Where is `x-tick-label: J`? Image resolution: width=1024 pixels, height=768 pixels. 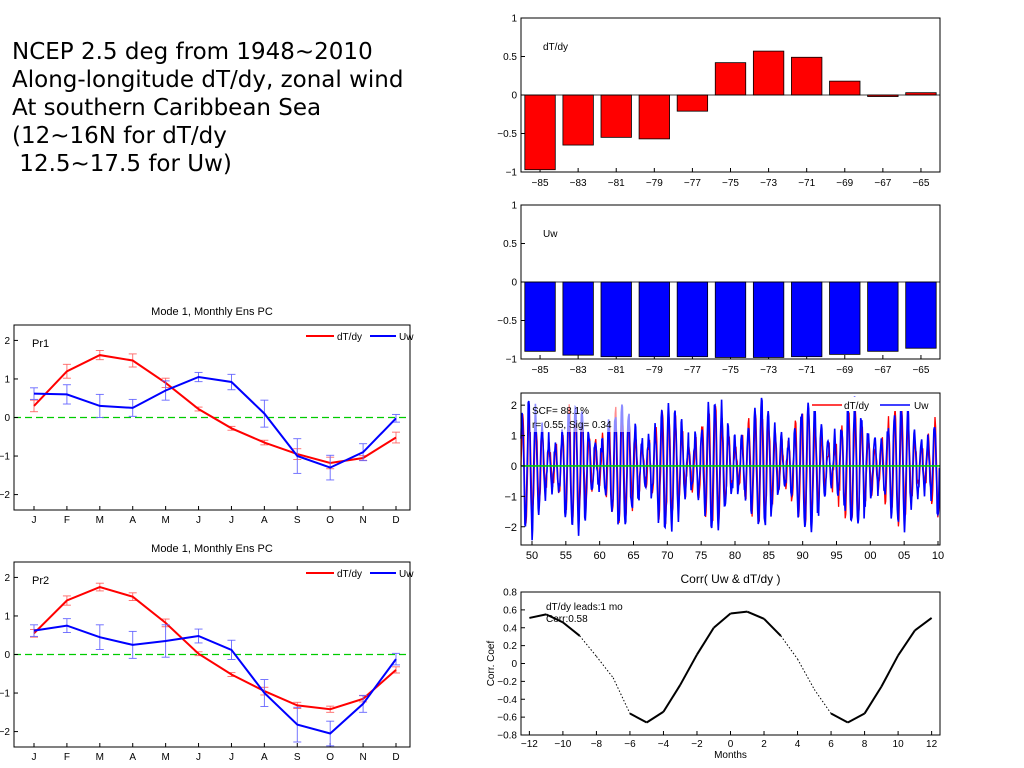 x-tick-label: J is located at coordinates (231, 520).